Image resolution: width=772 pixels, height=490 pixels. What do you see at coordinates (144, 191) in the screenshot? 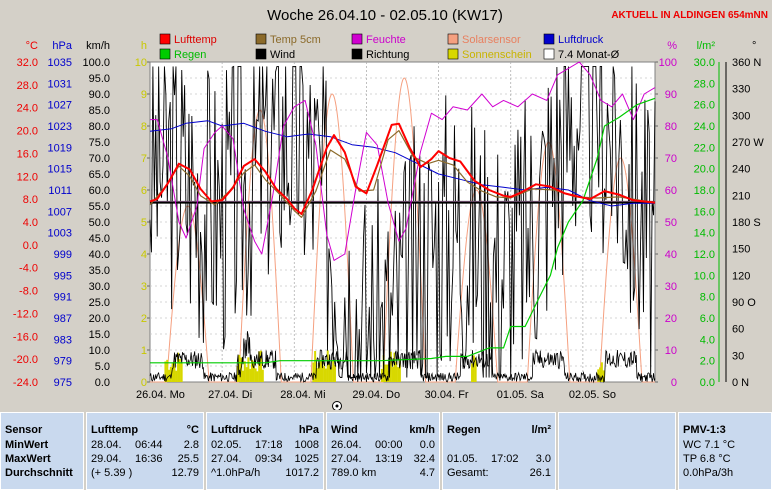
I see `y-tick-sunshine_h: 6` at bounding box center [144, 191].